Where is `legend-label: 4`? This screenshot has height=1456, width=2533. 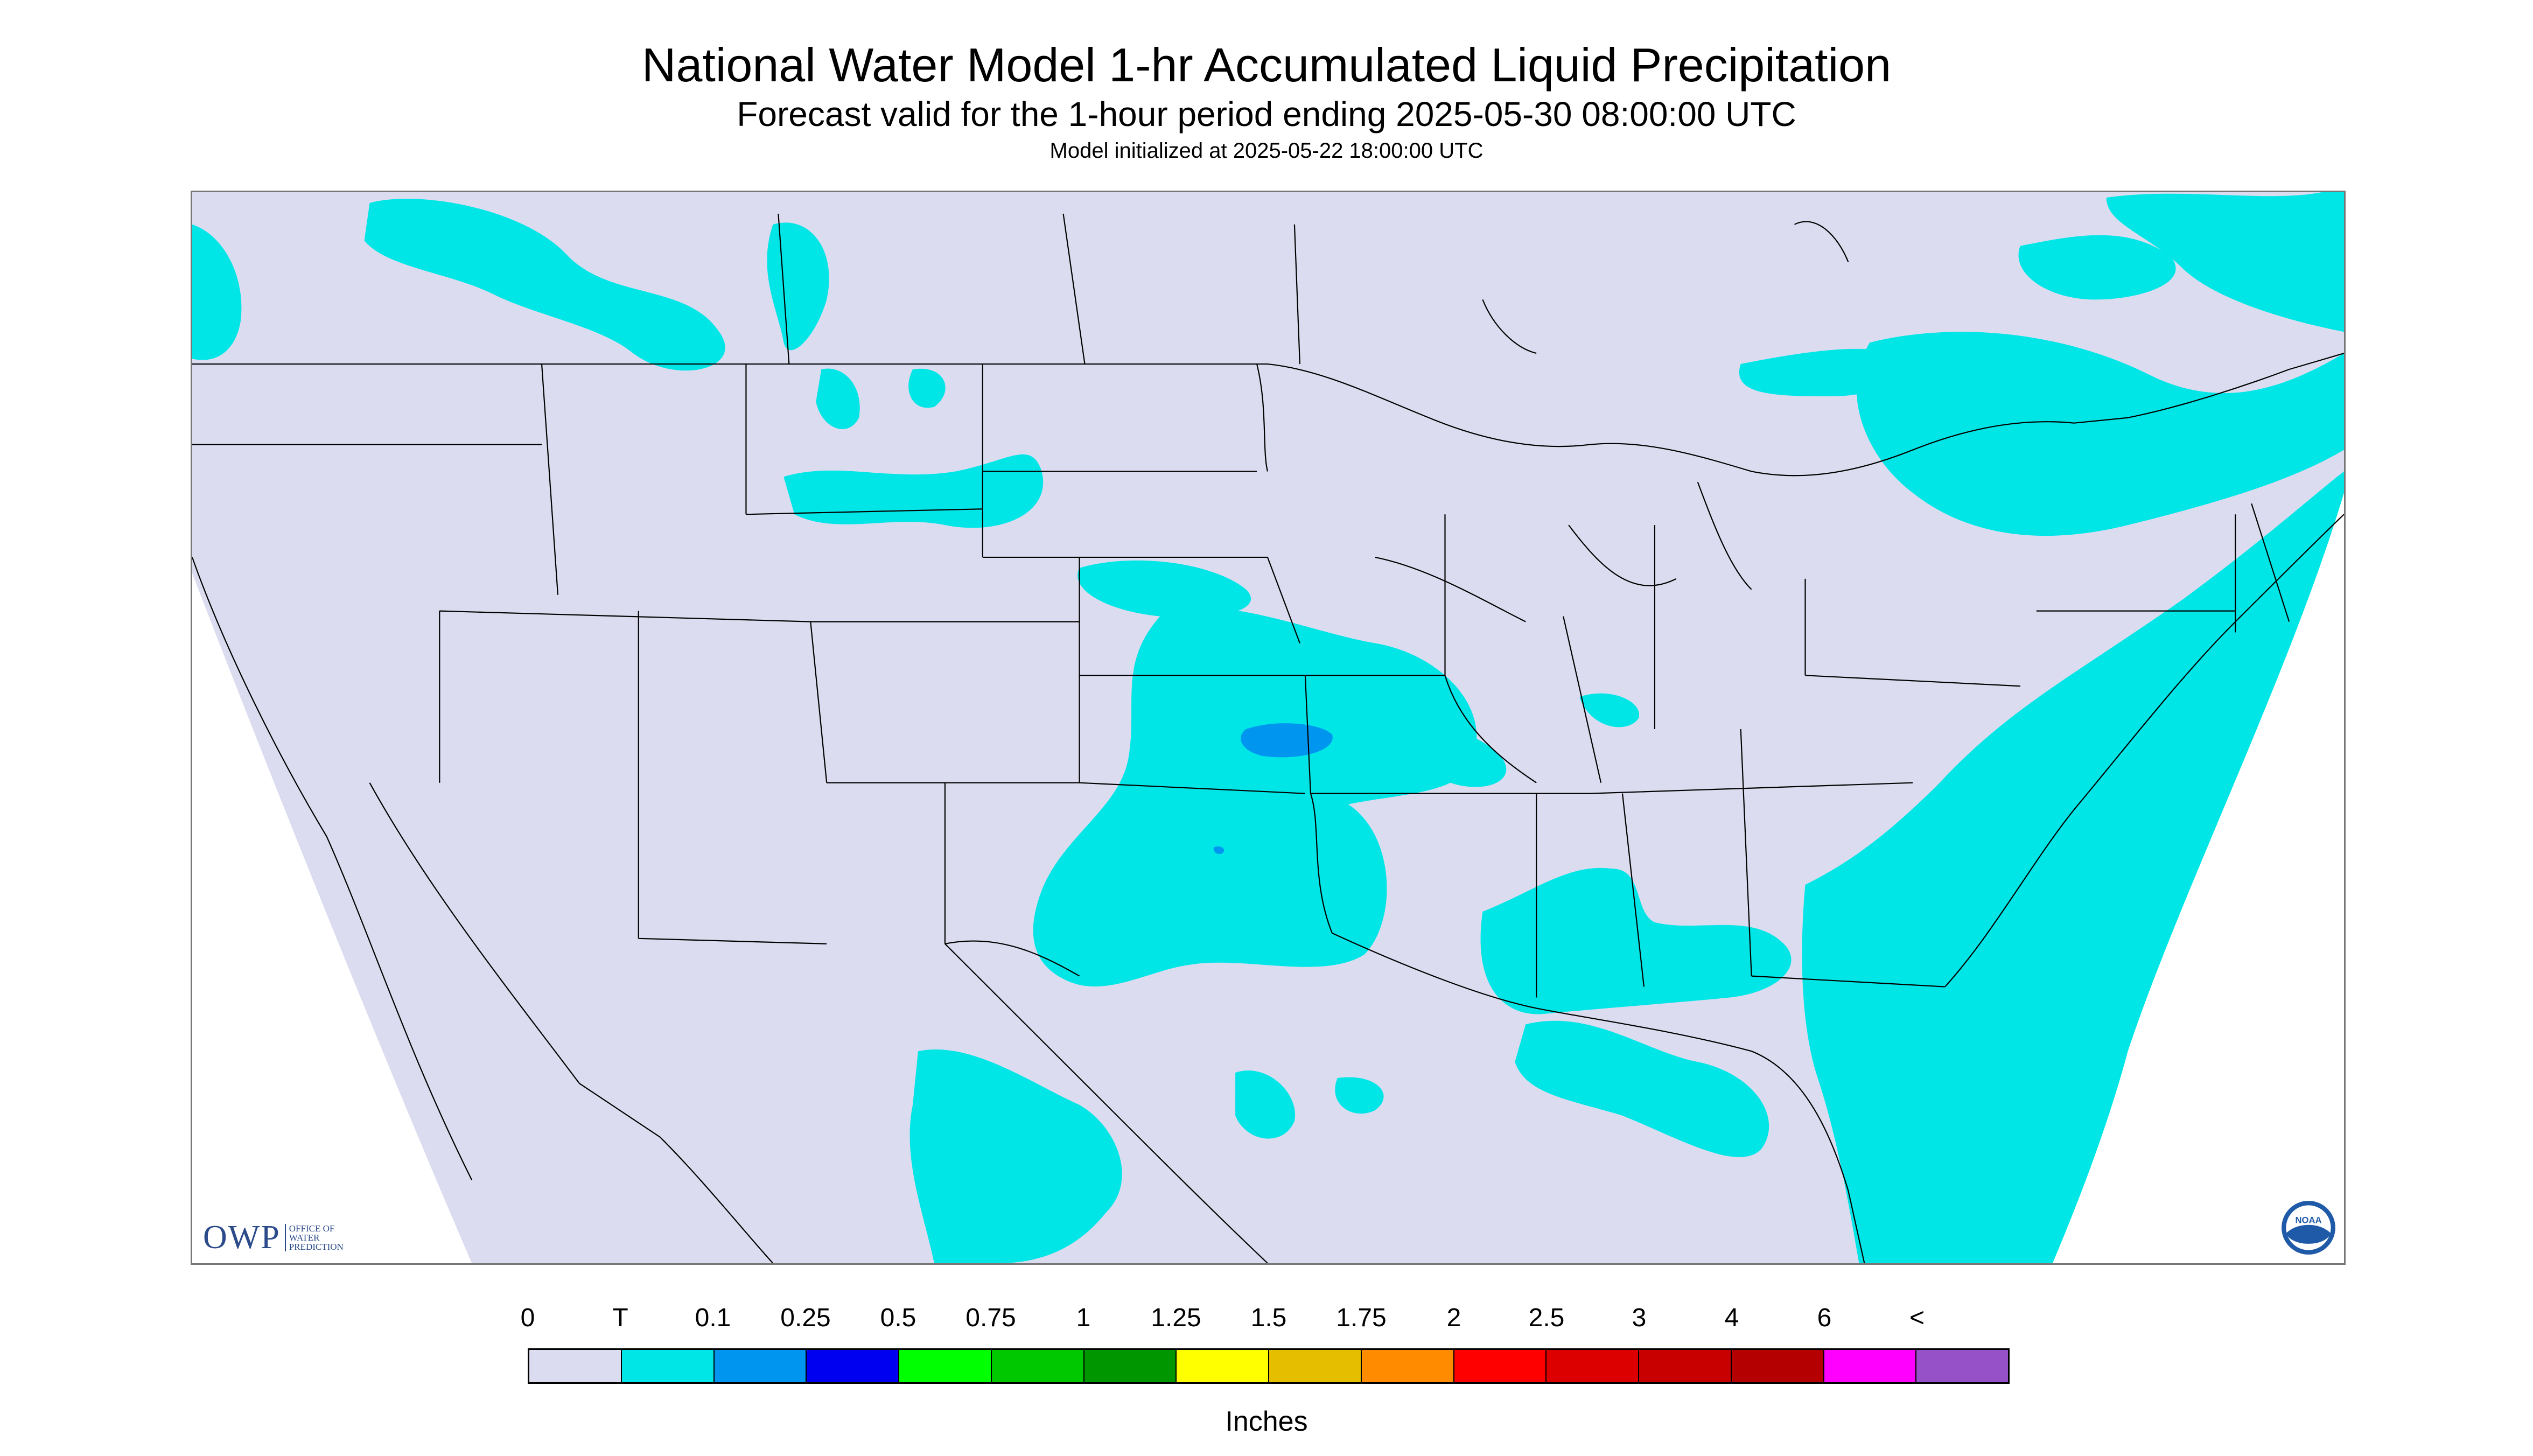 legend-label: 4 is located at coordinates (1732, 1318).